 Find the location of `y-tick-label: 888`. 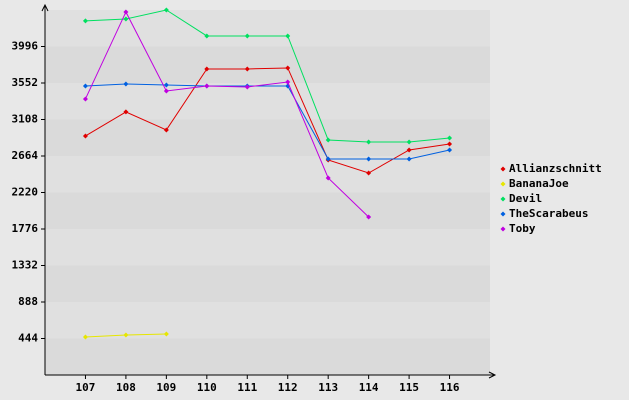

y-tick-label: 888 is located at coordinates (28, 301).